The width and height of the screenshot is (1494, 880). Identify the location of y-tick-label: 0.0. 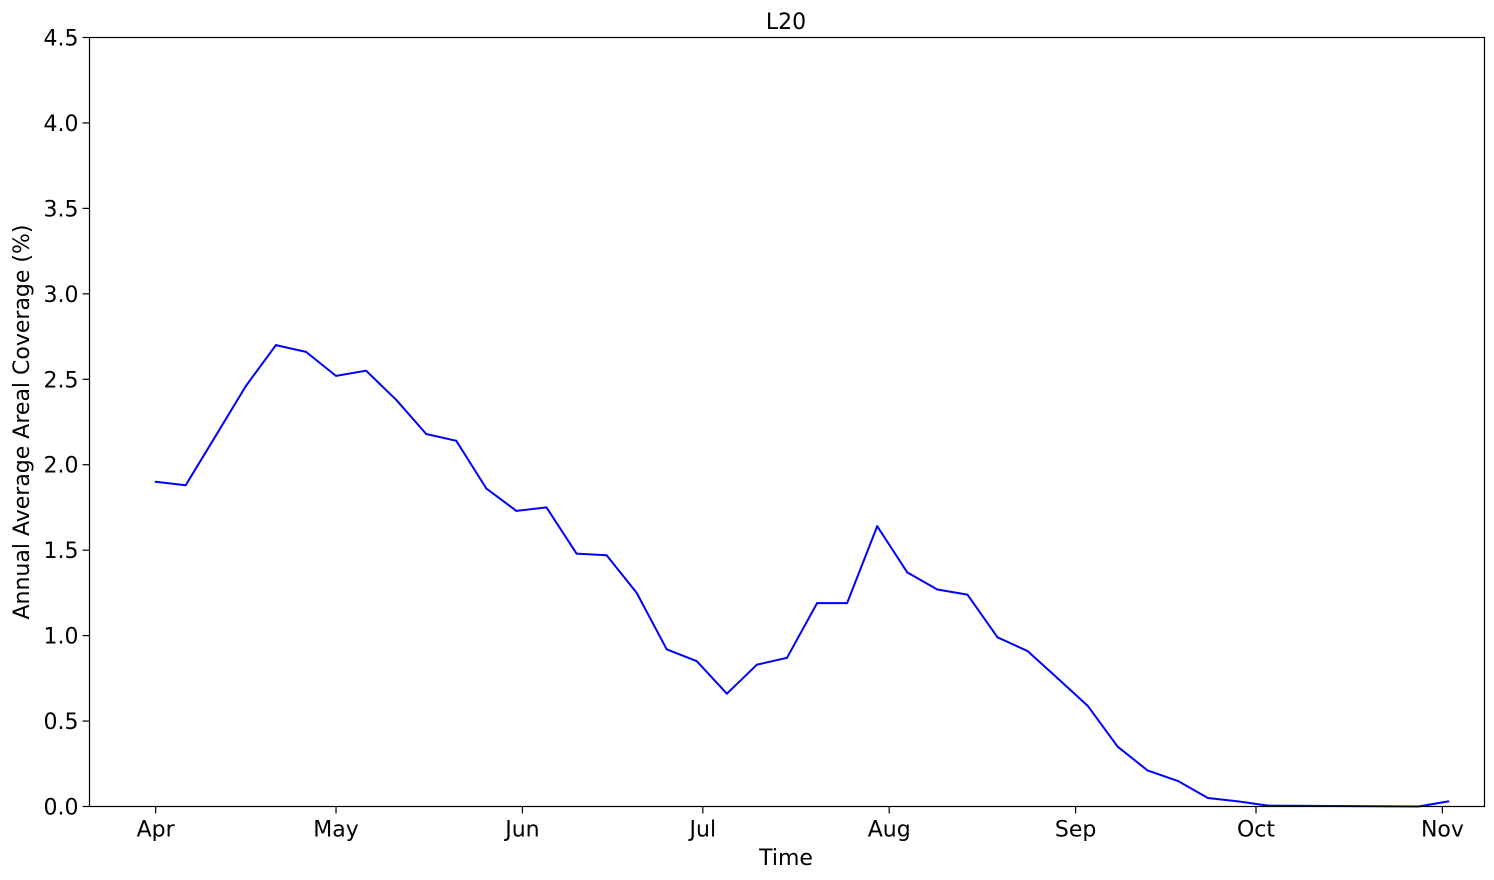
(61, 808).